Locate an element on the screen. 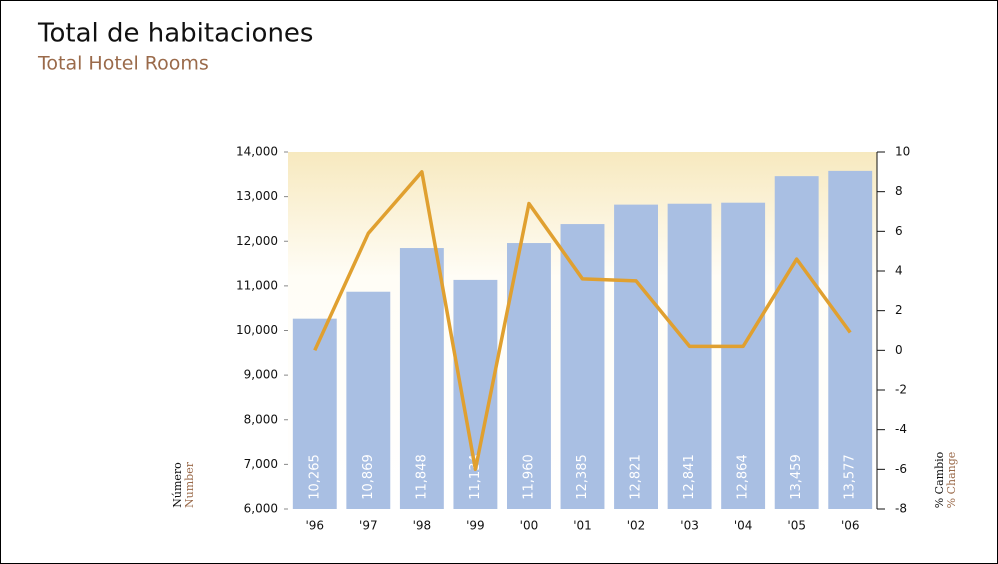  y-tick-label: 8,000 is located at coordinates (261, 419).